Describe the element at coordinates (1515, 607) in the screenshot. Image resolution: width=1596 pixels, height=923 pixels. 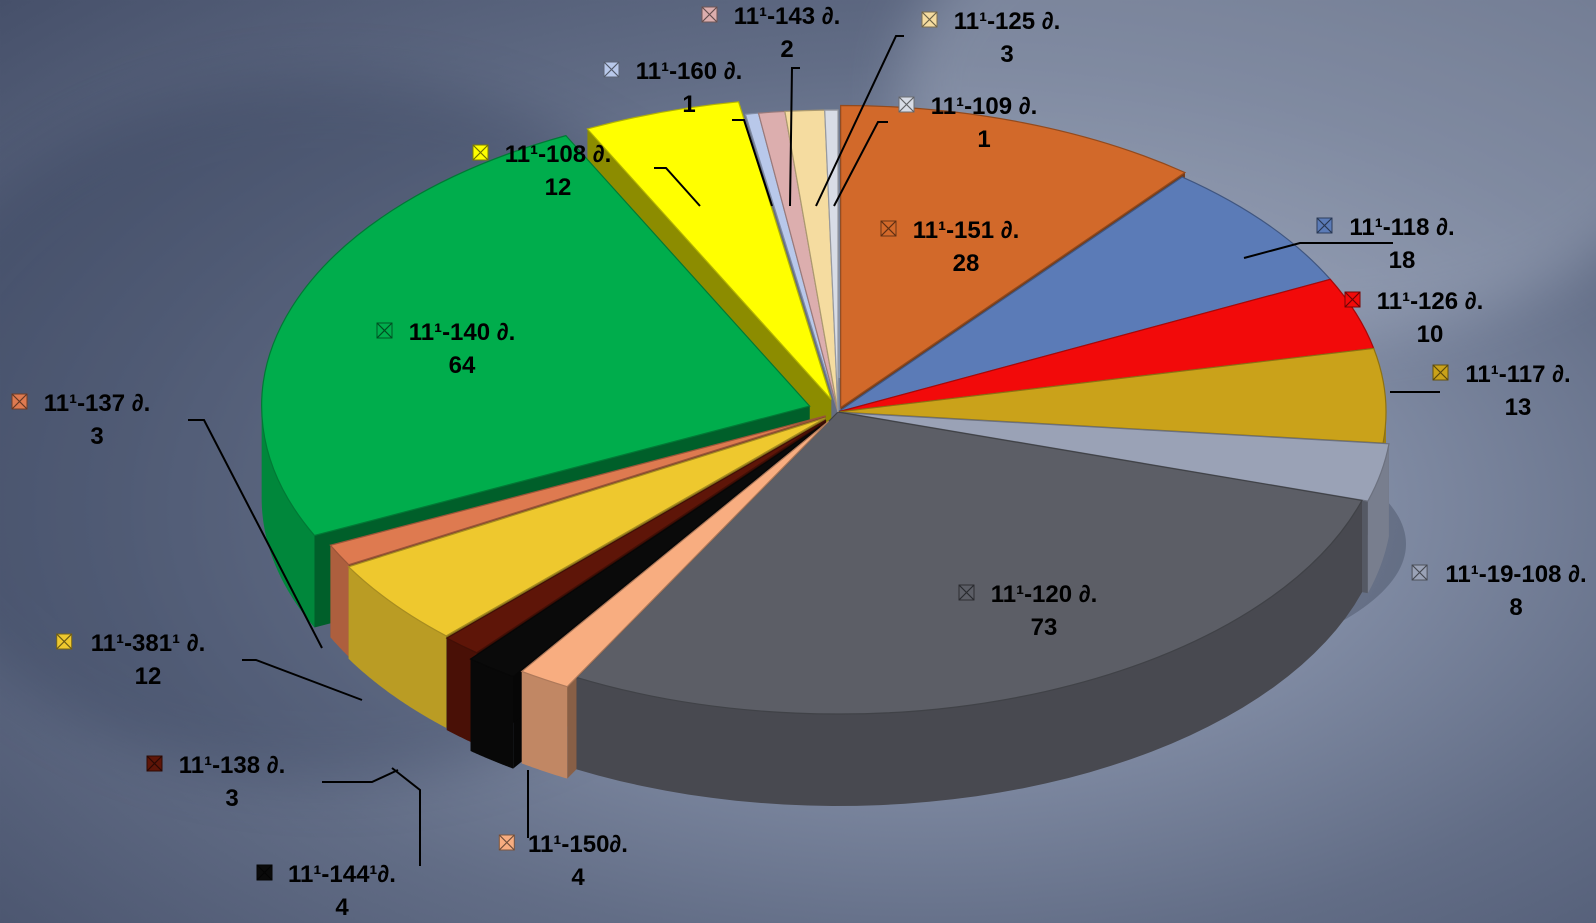
I see `slice-label-value: 8` at that location.